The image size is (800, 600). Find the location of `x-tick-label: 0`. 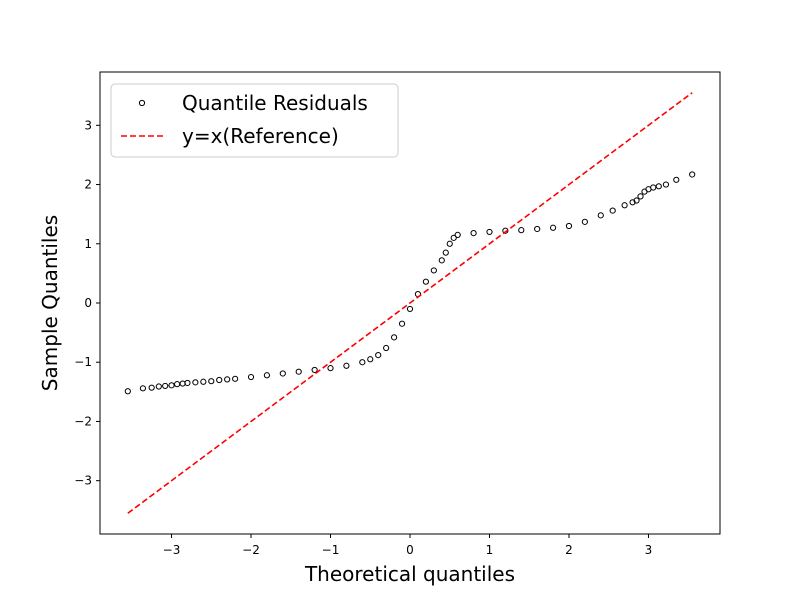

x-tick-label: 0 is located at coordinates (410, 550).